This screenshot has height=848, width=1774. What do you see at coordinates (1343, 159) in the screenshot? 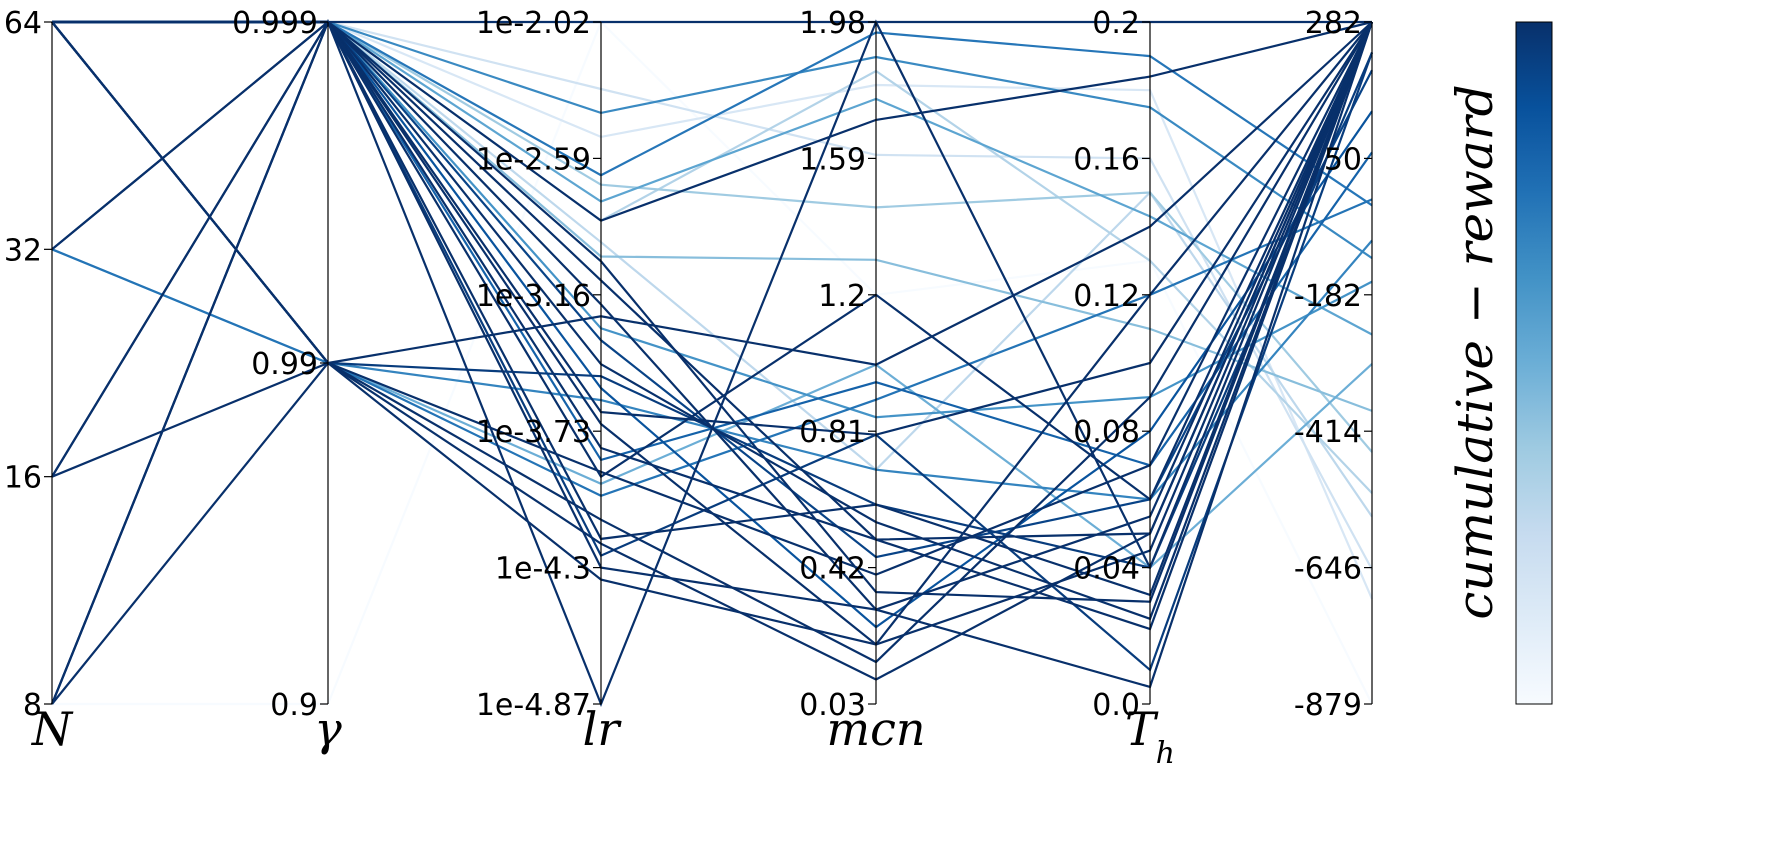
I see `tick-label: 50` at bounding box center [1343, 159].